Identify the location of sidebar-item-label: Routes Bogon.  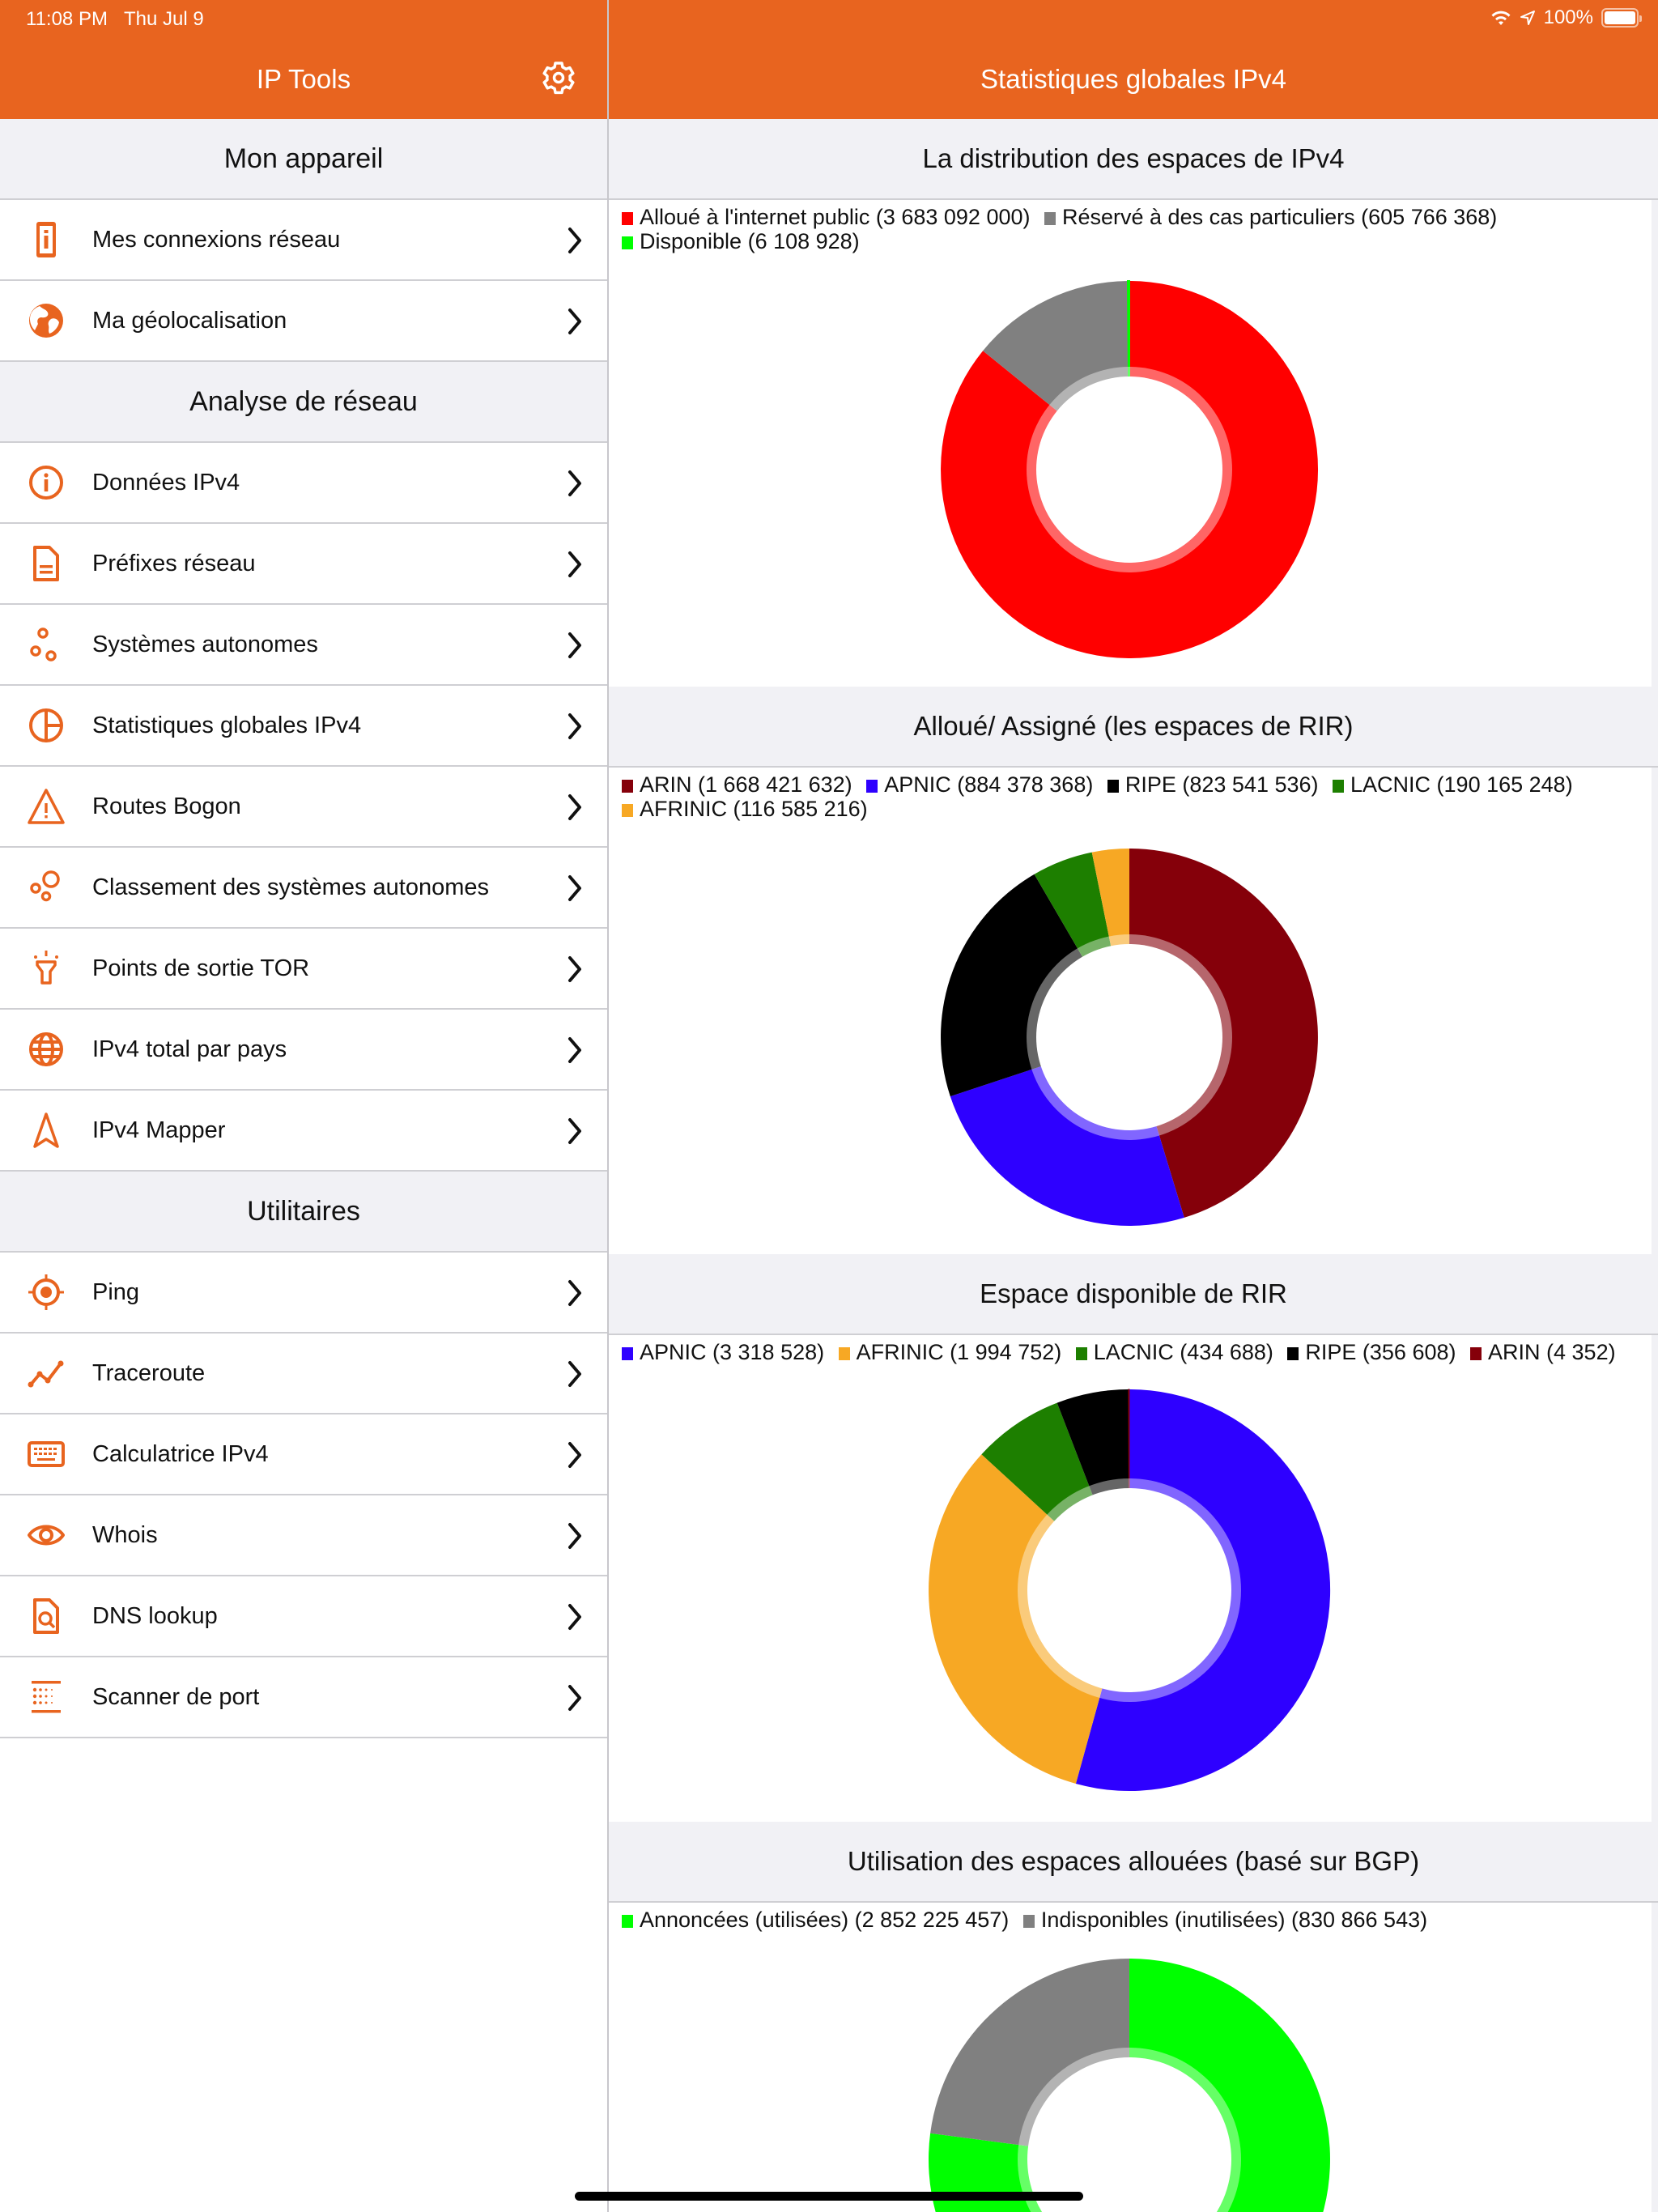
(166, 806).